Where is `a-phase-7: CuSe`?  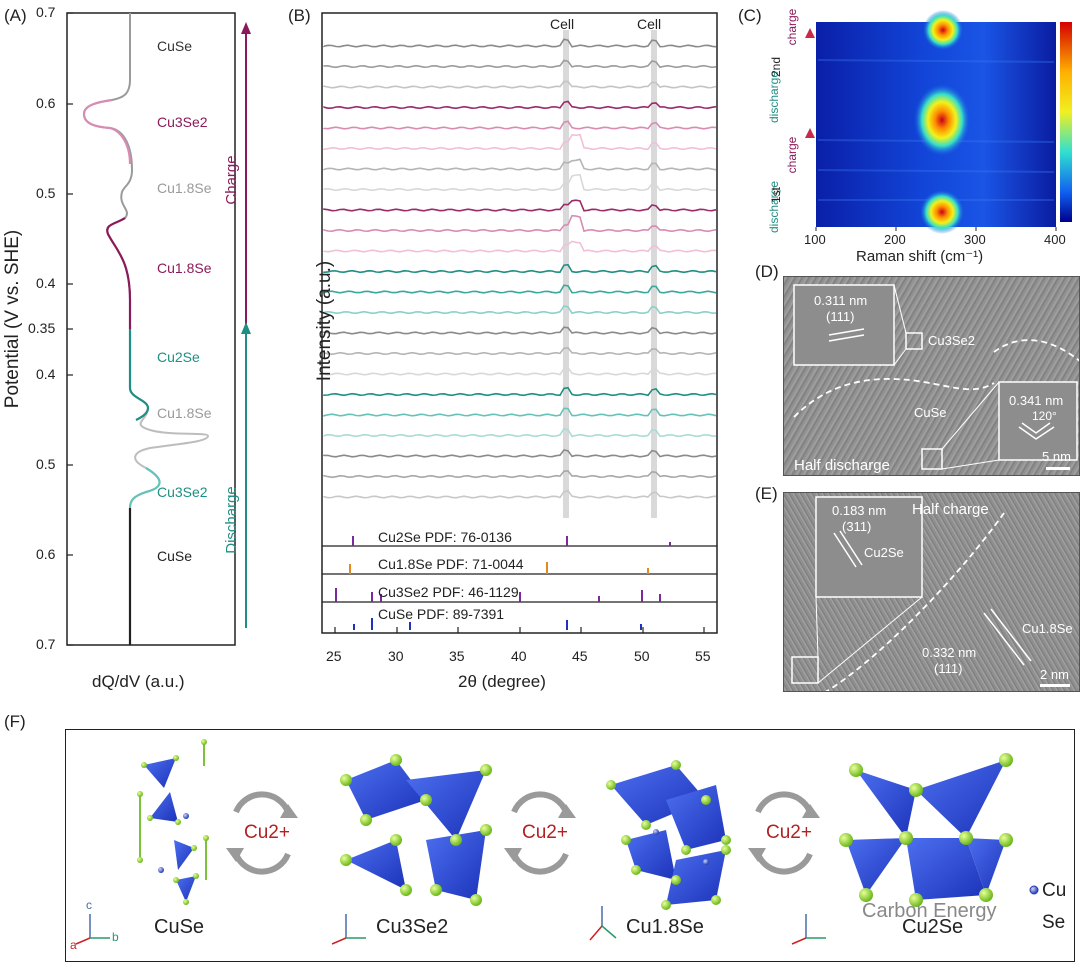 a-phase-7: CuSe is located at coordinates (175, 556).